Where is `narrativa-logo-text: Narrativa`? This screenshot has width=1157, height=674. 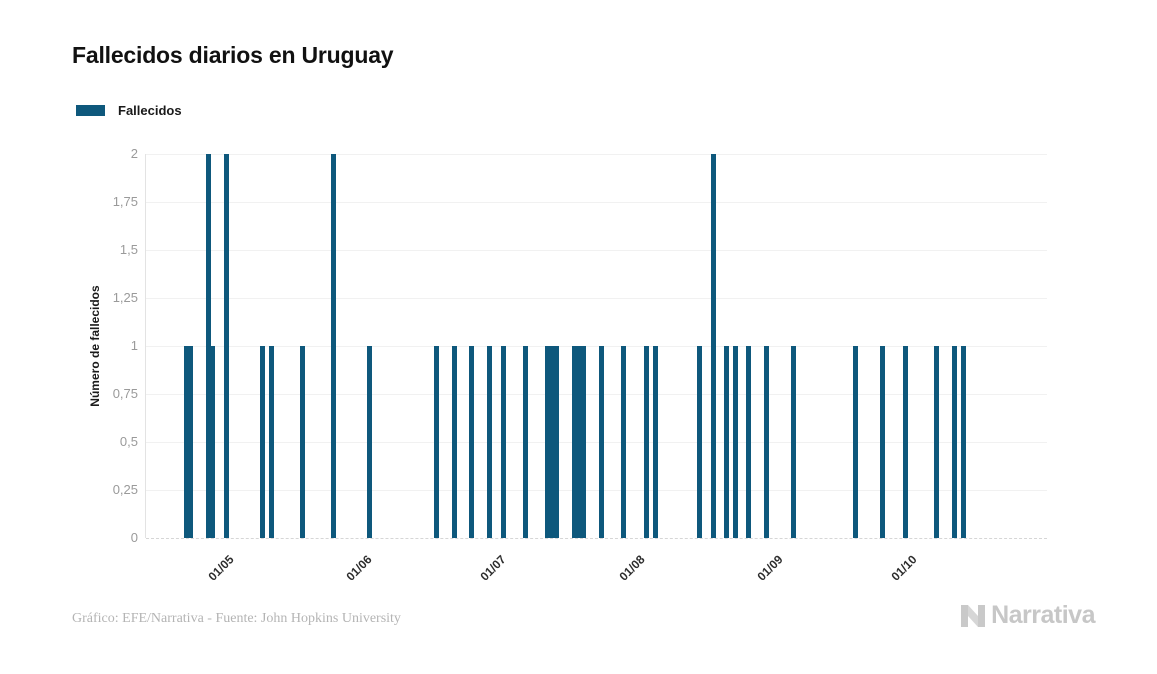
narrativa-logo-text: Narrativa is located at coordinates (1043, 615).